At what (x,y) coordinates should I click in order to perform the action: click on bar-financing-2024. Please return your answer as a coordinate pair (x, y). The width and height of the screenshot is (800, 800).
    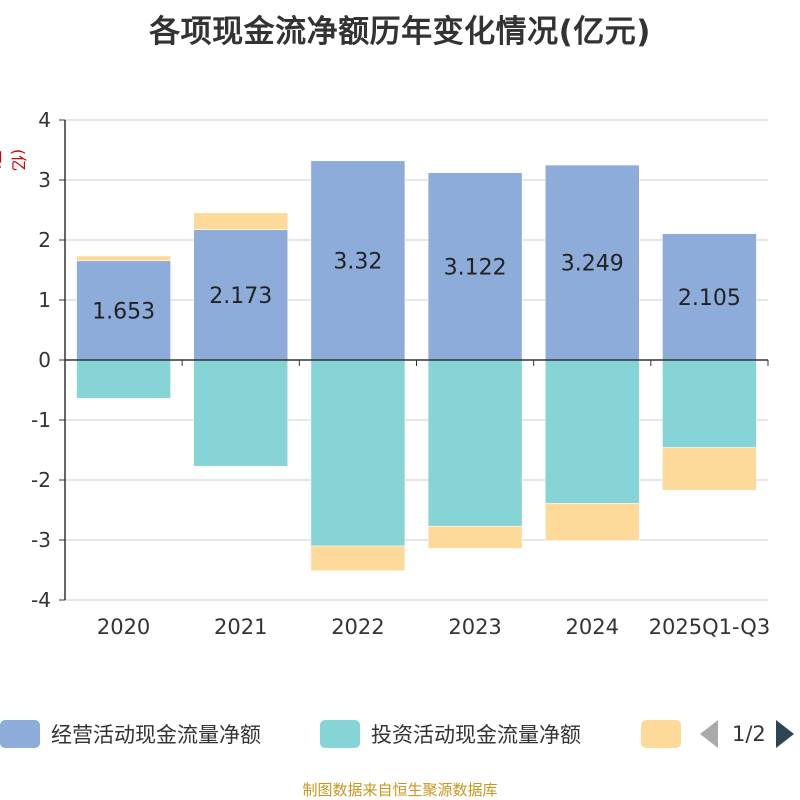
    Looking at the image, I should click on (592, 522).